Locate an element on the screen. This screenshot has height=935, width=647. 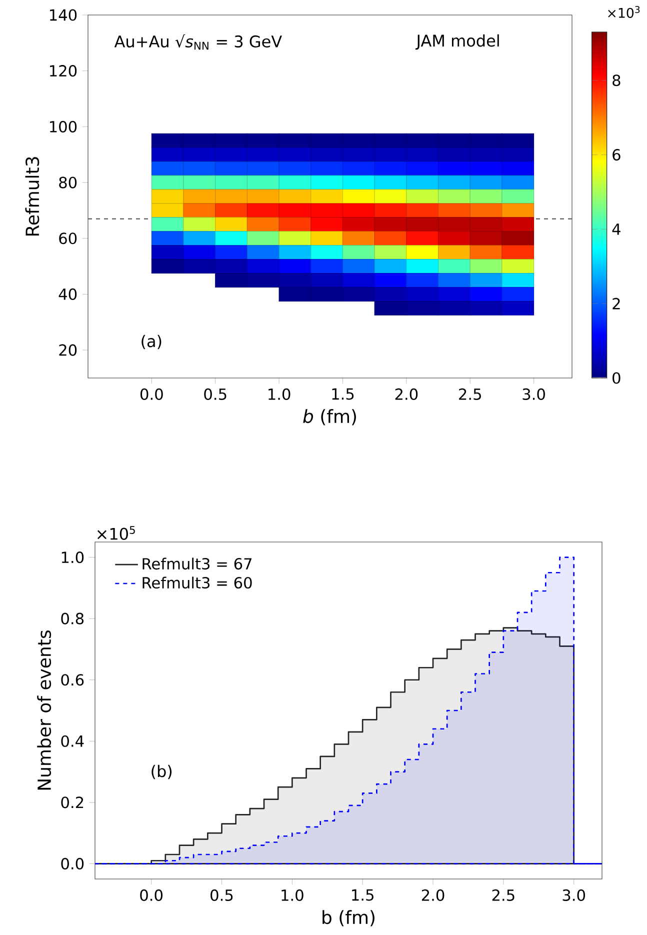
color-bar-label: 4 is located at coordinates (616, 229).